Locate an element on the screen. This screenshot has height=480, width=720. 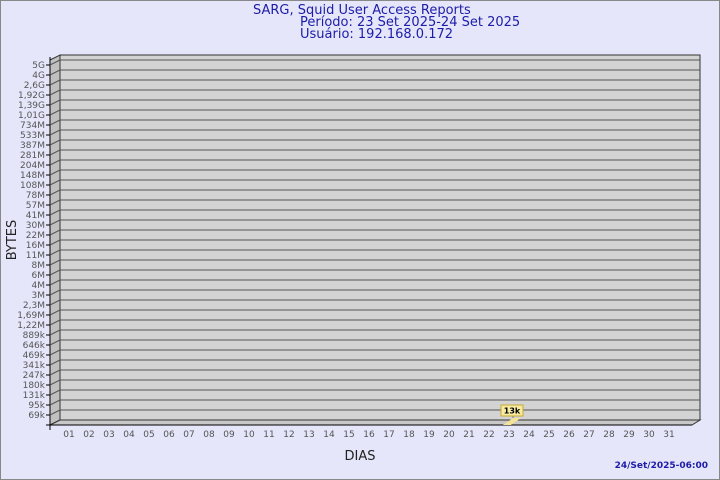
chart-user: Usuário: 192.168.0.172 is located at coordinates (377, 34).